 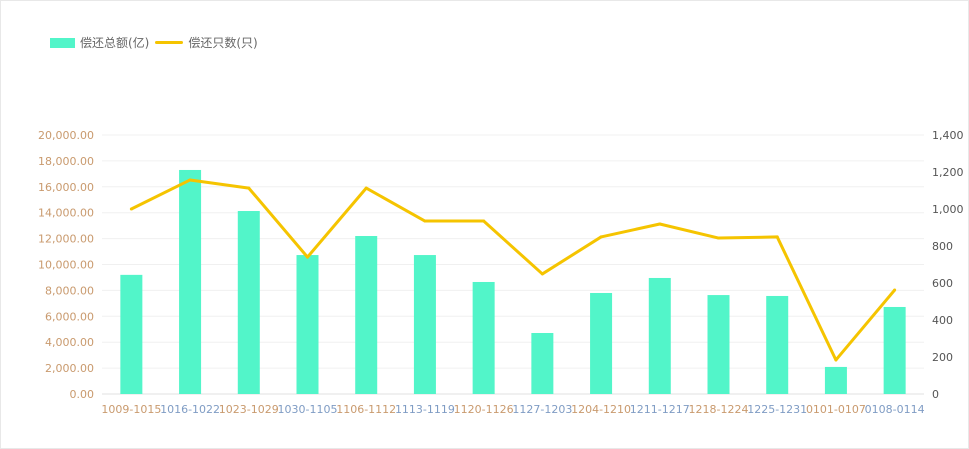 I want to click on y-left-tick-label: 10,000.00, so click(x=66, y=265).